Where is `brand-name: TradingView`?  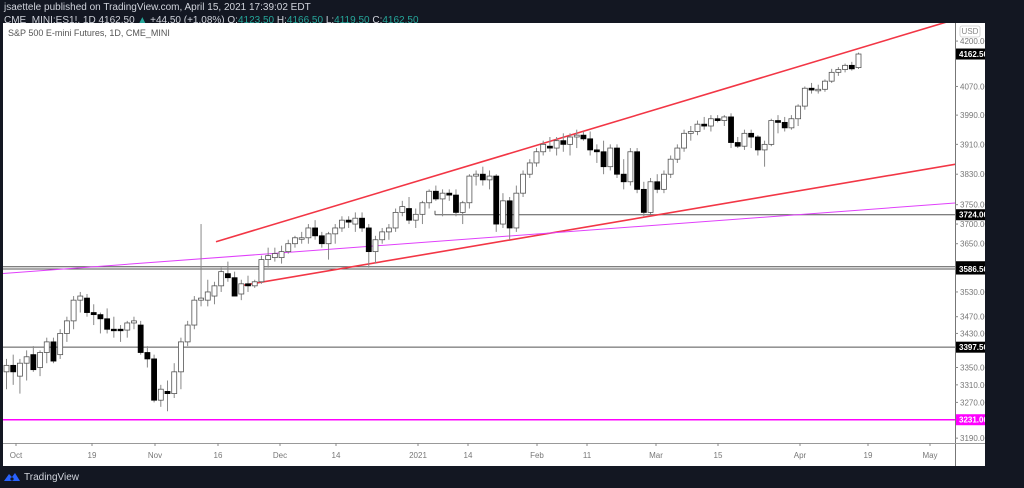
brand-name: TradingView is located at coordinates (52, 477).